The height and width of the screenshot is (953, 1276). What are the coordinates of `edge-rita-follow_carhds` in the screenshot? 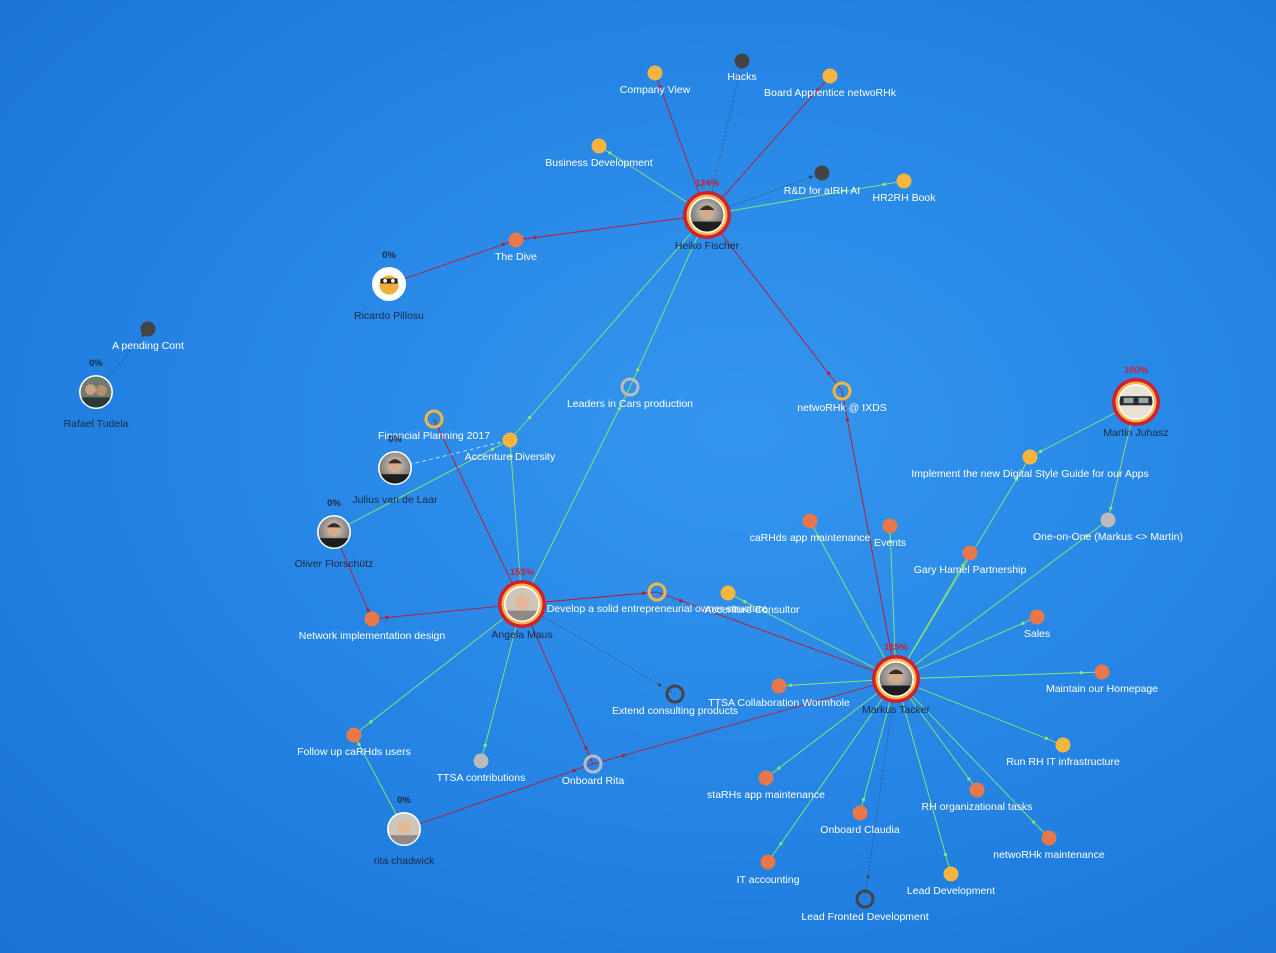 It's located at (379, 782).